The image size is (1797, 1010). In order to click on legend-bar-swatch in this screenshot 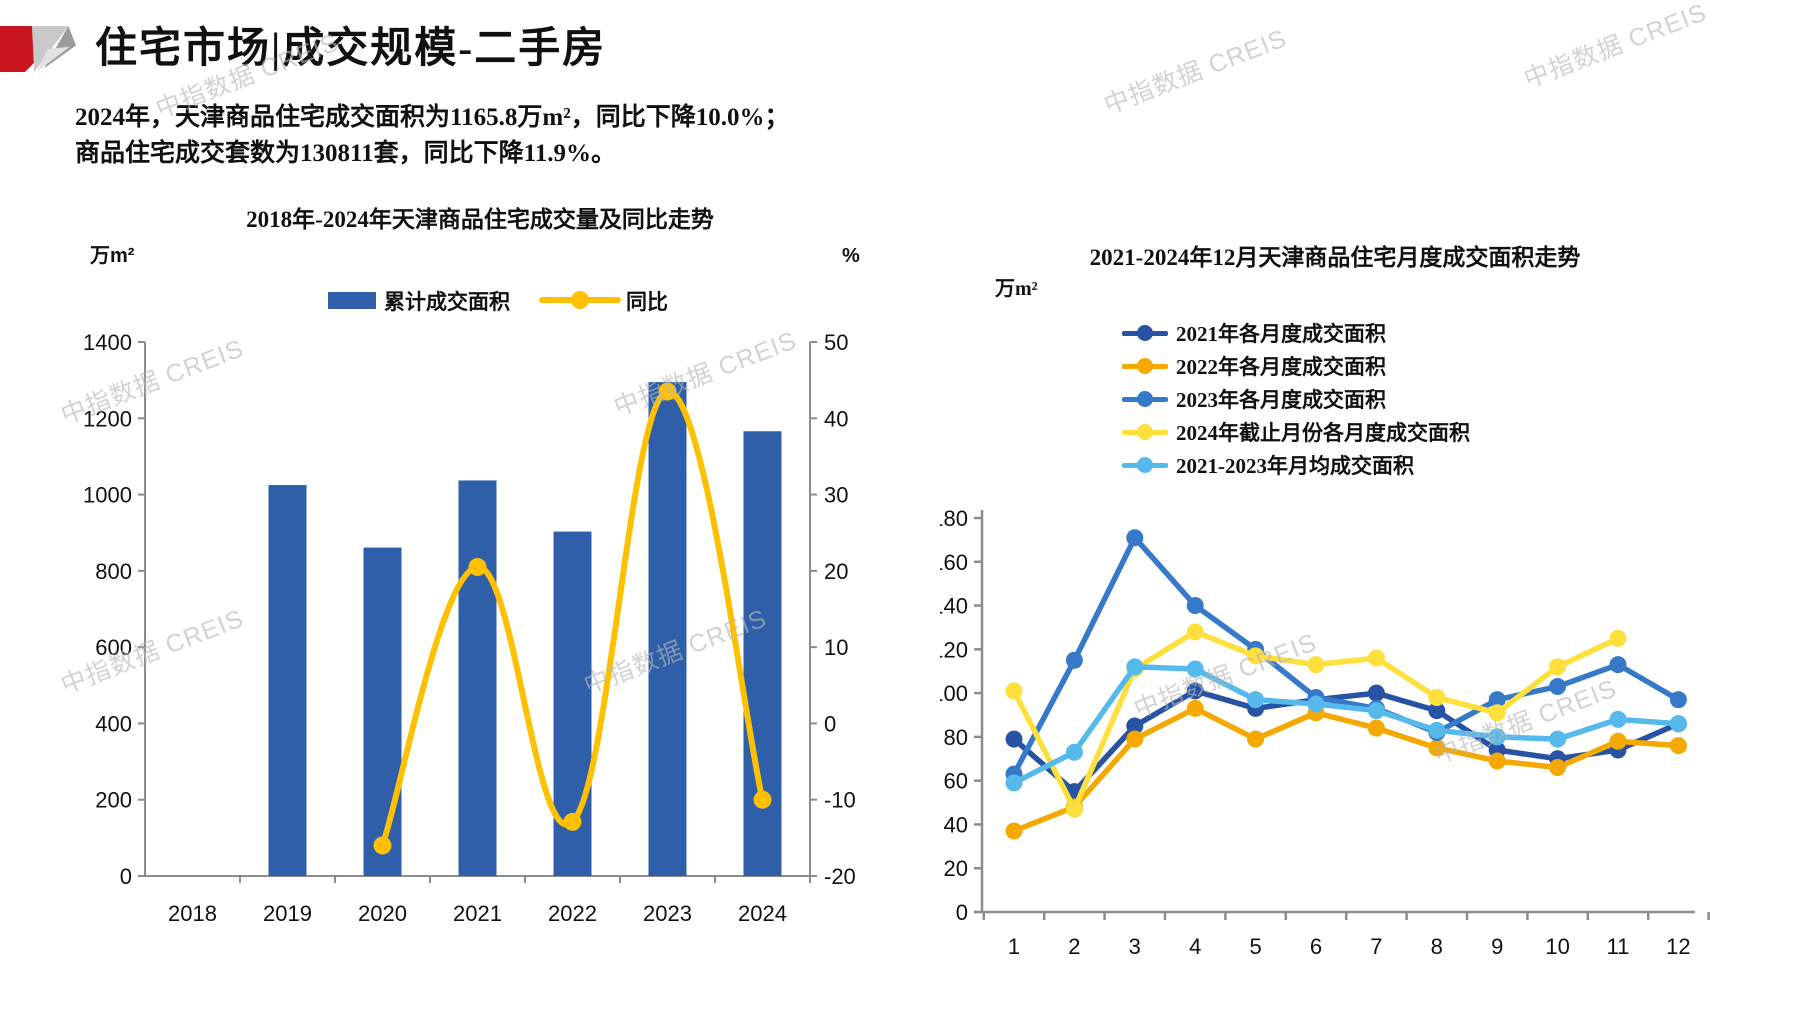, I will do `click(352, 300)`.